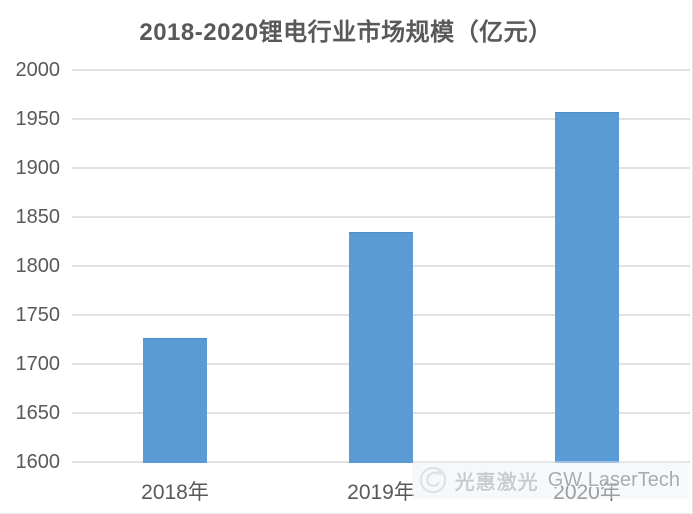 This screenshot has height=514, width=693. I want to click on y-tick-label: 1900, so click(38, 168).